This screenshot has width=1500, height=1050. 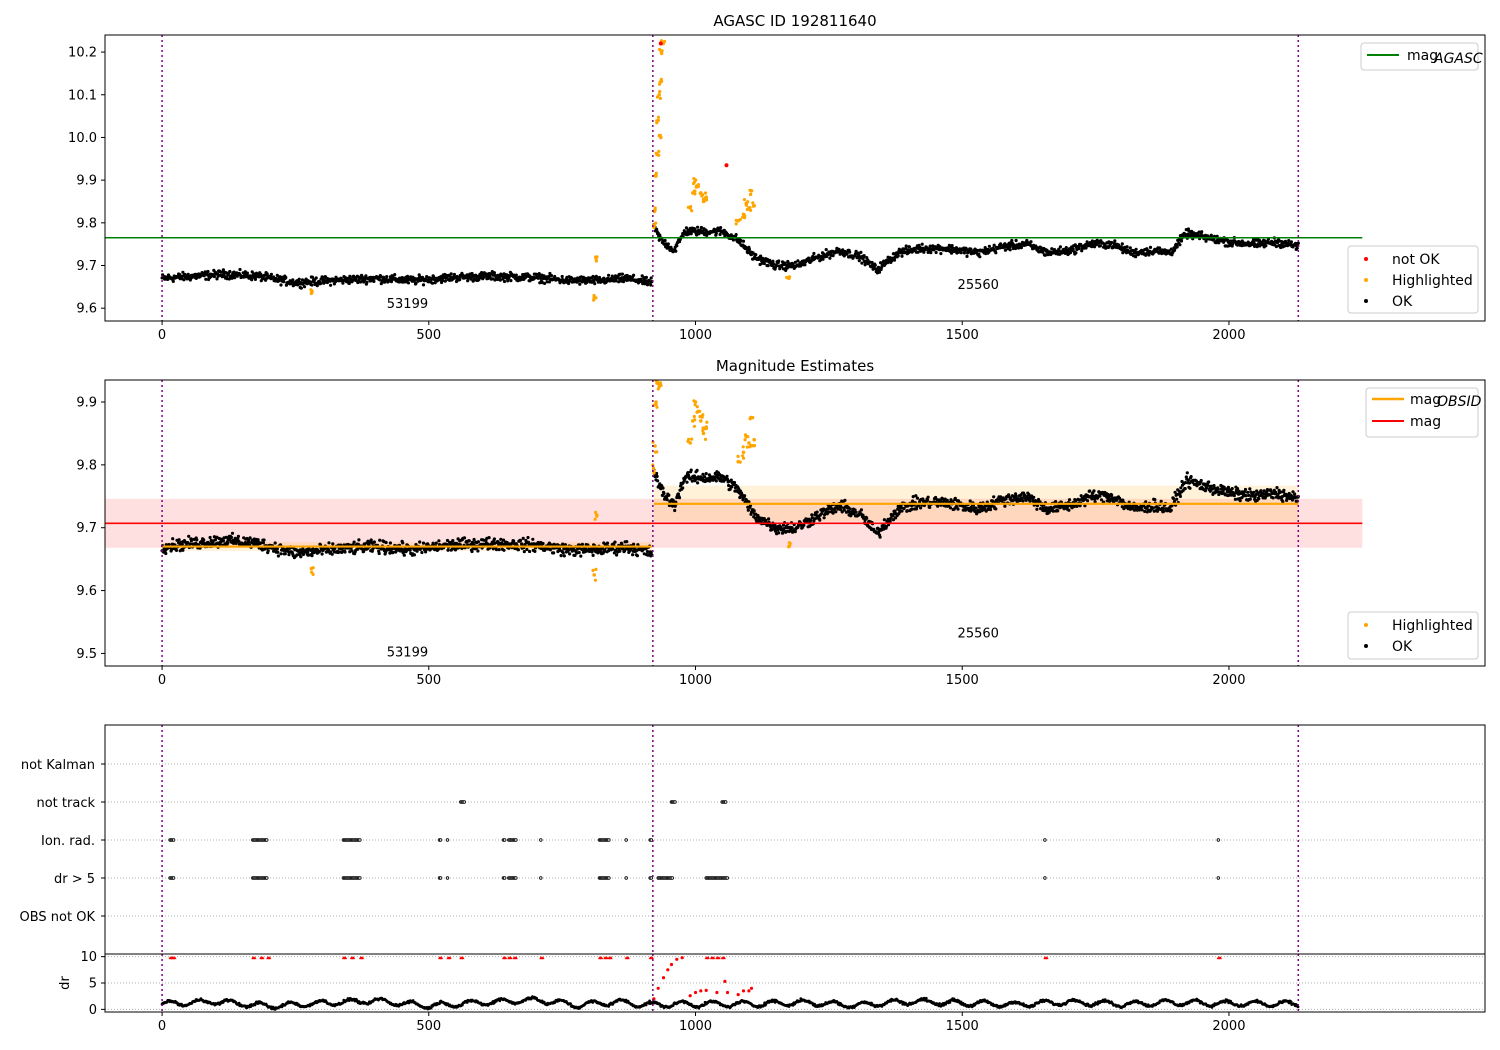 What do you see at coordinates (58, 917) in the screenshot?
I see `flag-category-label: OBS not OK` at bounding box center [58, 917].